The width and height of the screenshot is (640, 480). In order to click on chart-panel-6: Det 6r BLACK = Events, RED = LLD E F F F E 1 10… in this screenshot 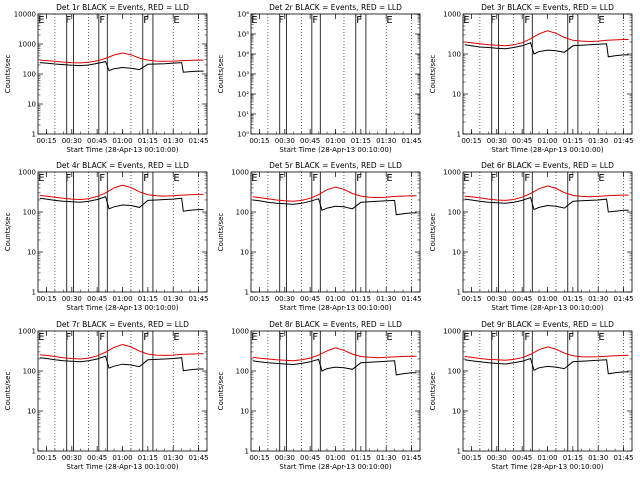, I will do `click(531, 236)`.